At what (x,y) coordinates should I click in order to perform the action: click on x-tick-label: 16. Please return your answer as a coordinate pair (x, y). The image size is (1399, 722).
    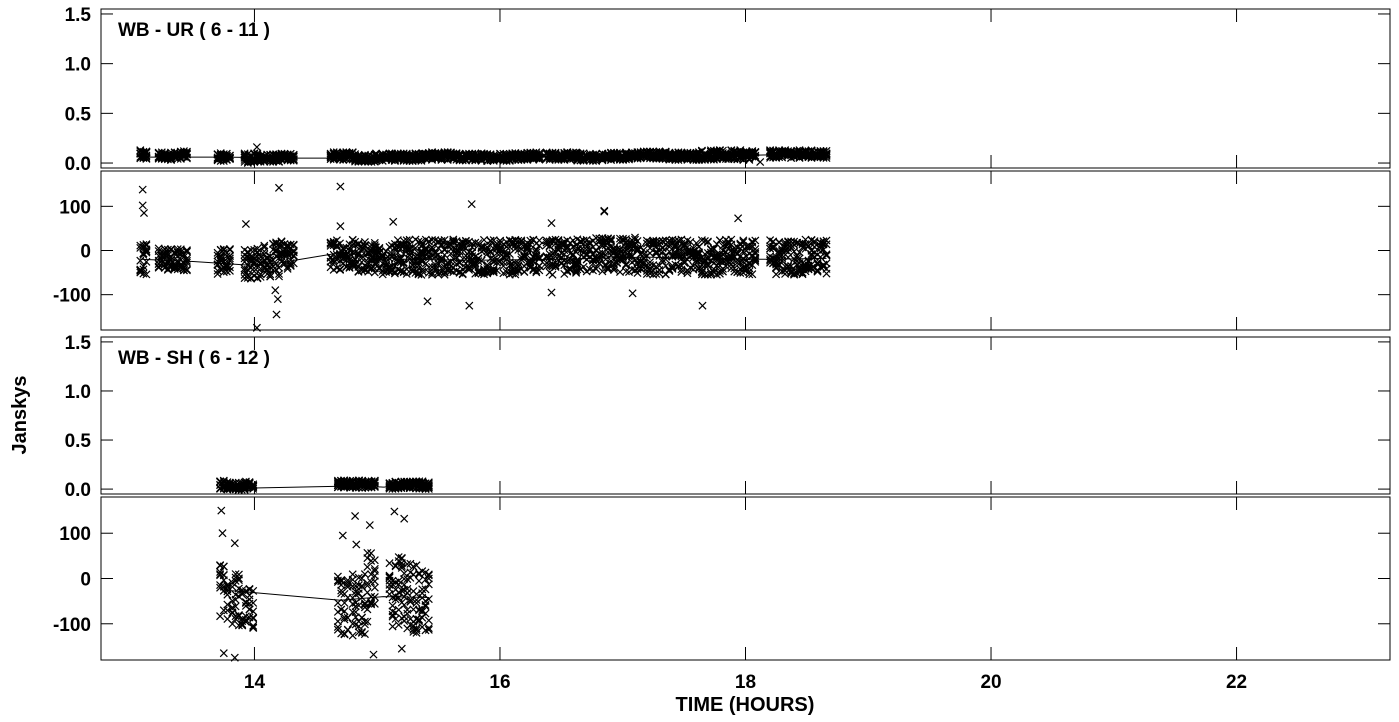
    Looking at the image, I should click on (499, 682).